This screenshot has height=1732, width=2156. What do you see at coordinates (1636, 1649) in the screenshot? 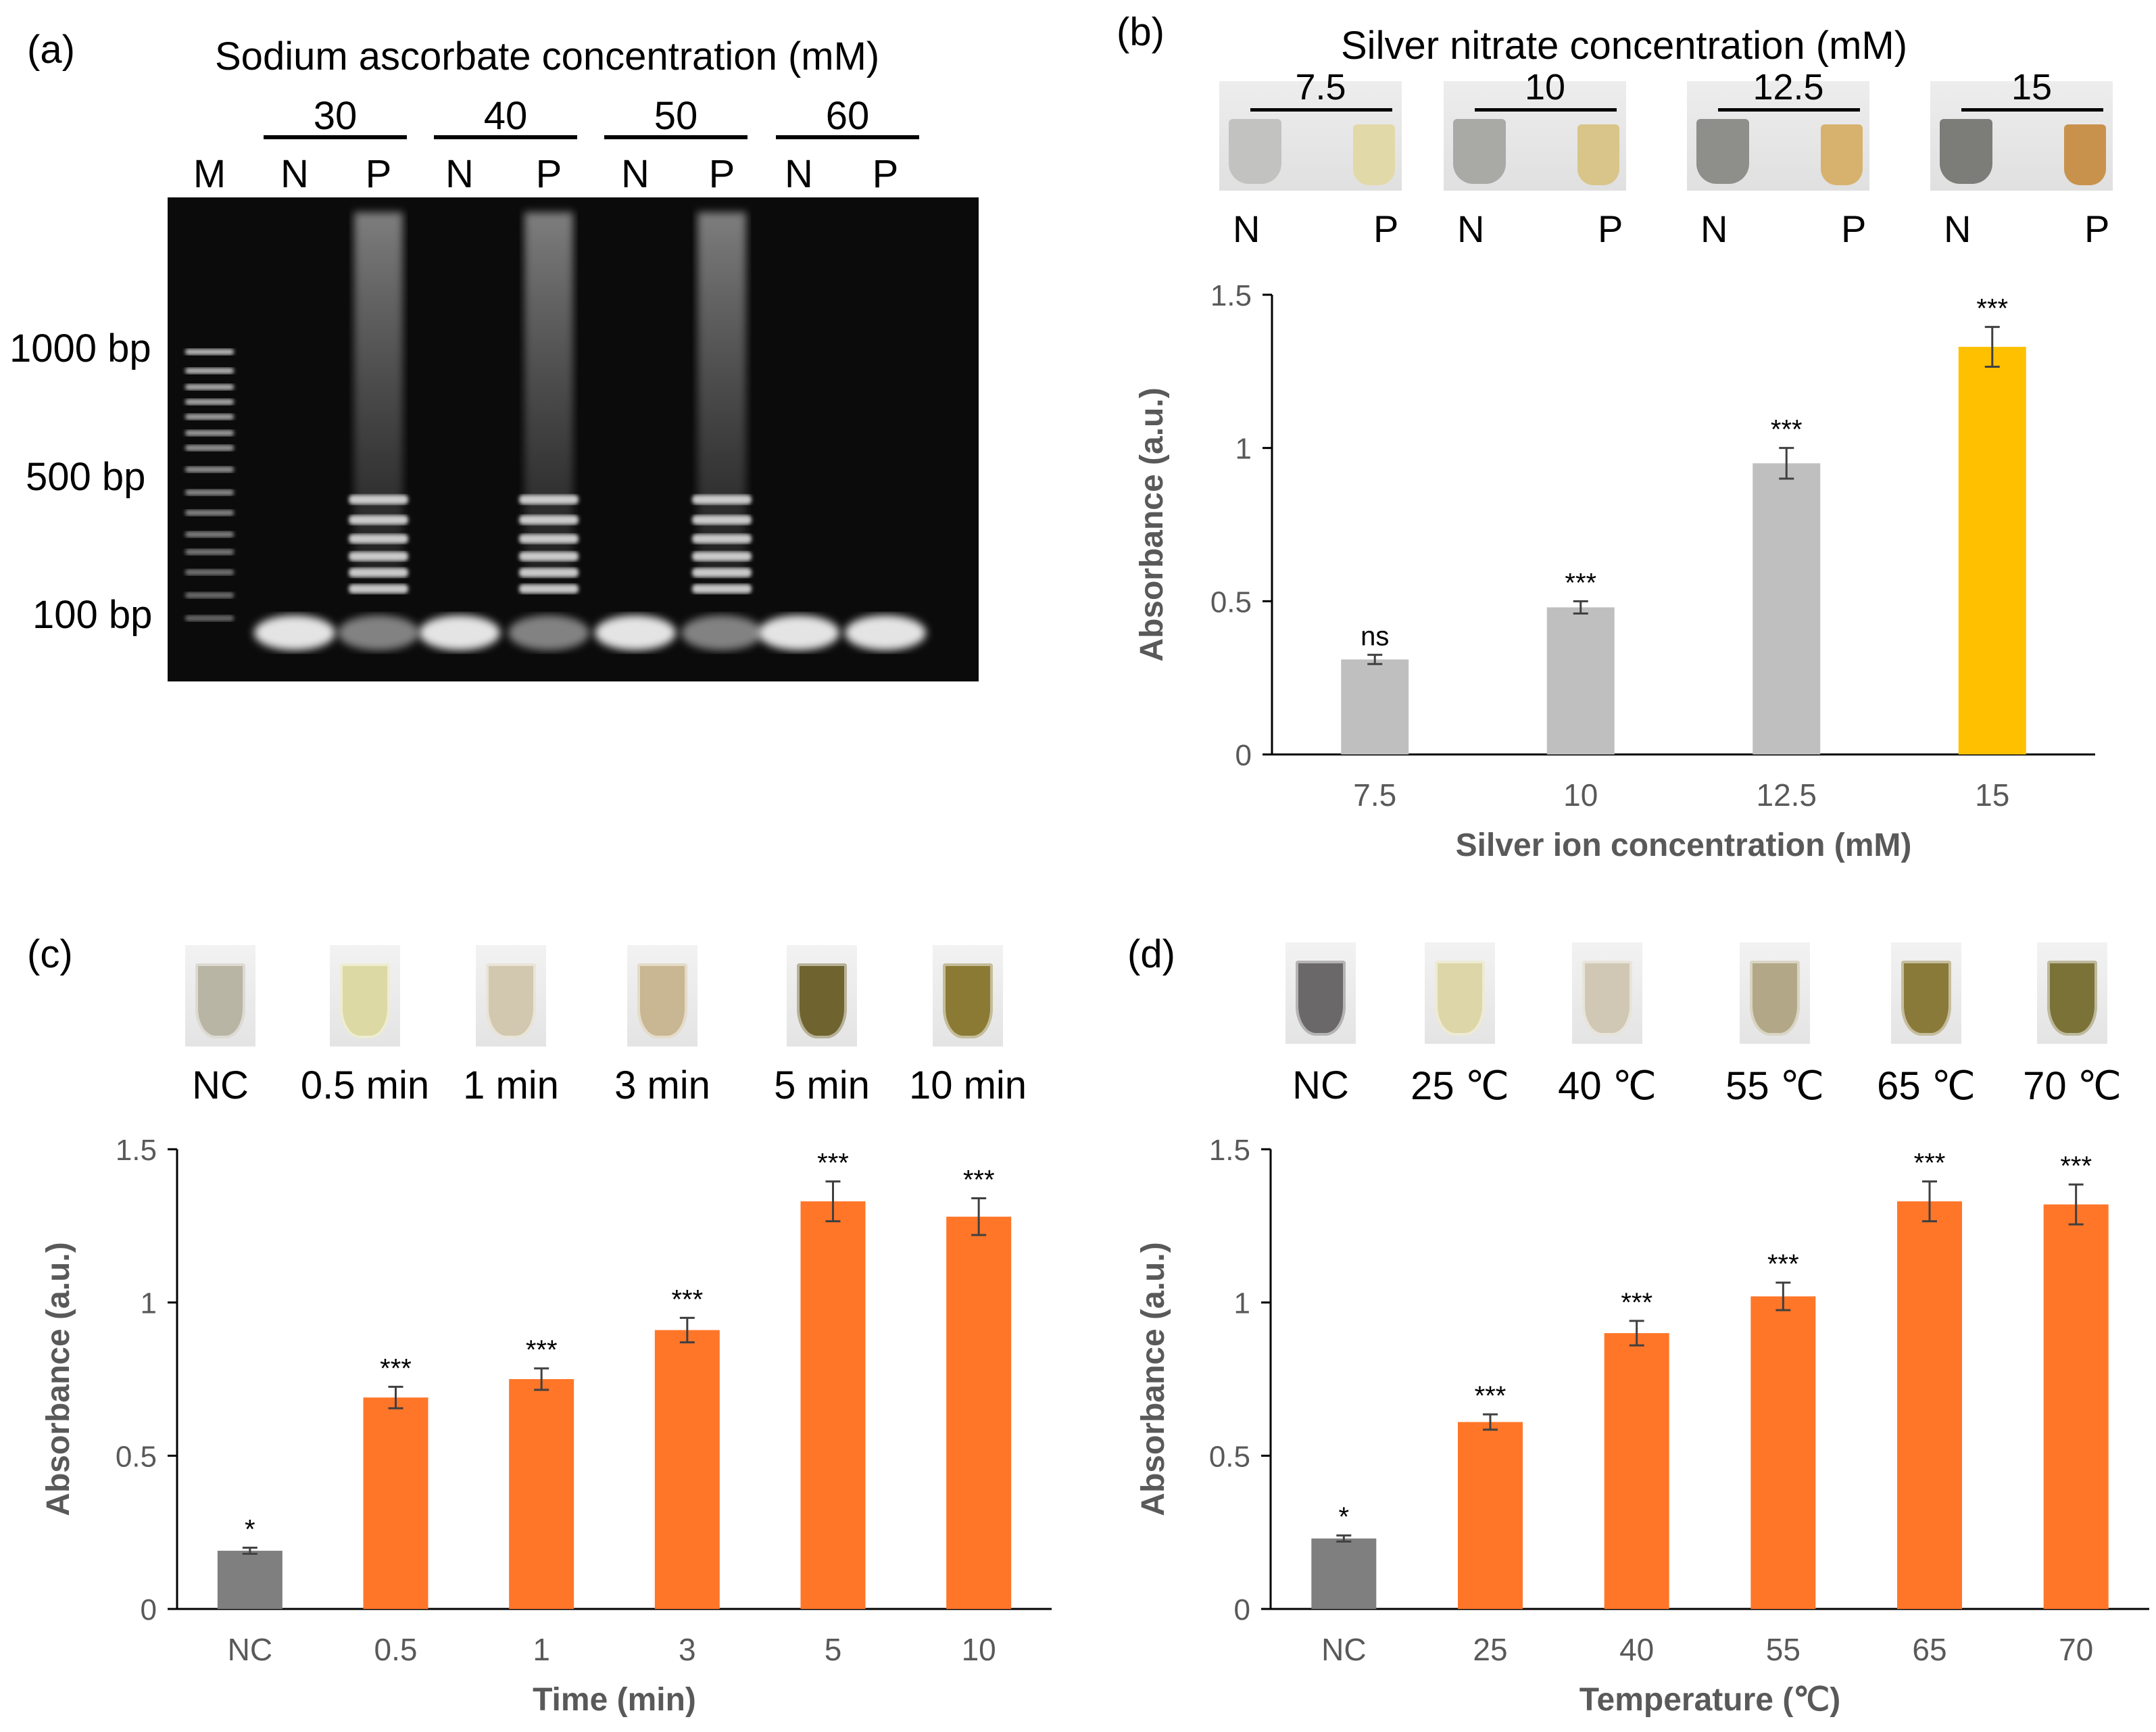
I see `x-tick-label: 40` at bounding box center [1636, 1649].